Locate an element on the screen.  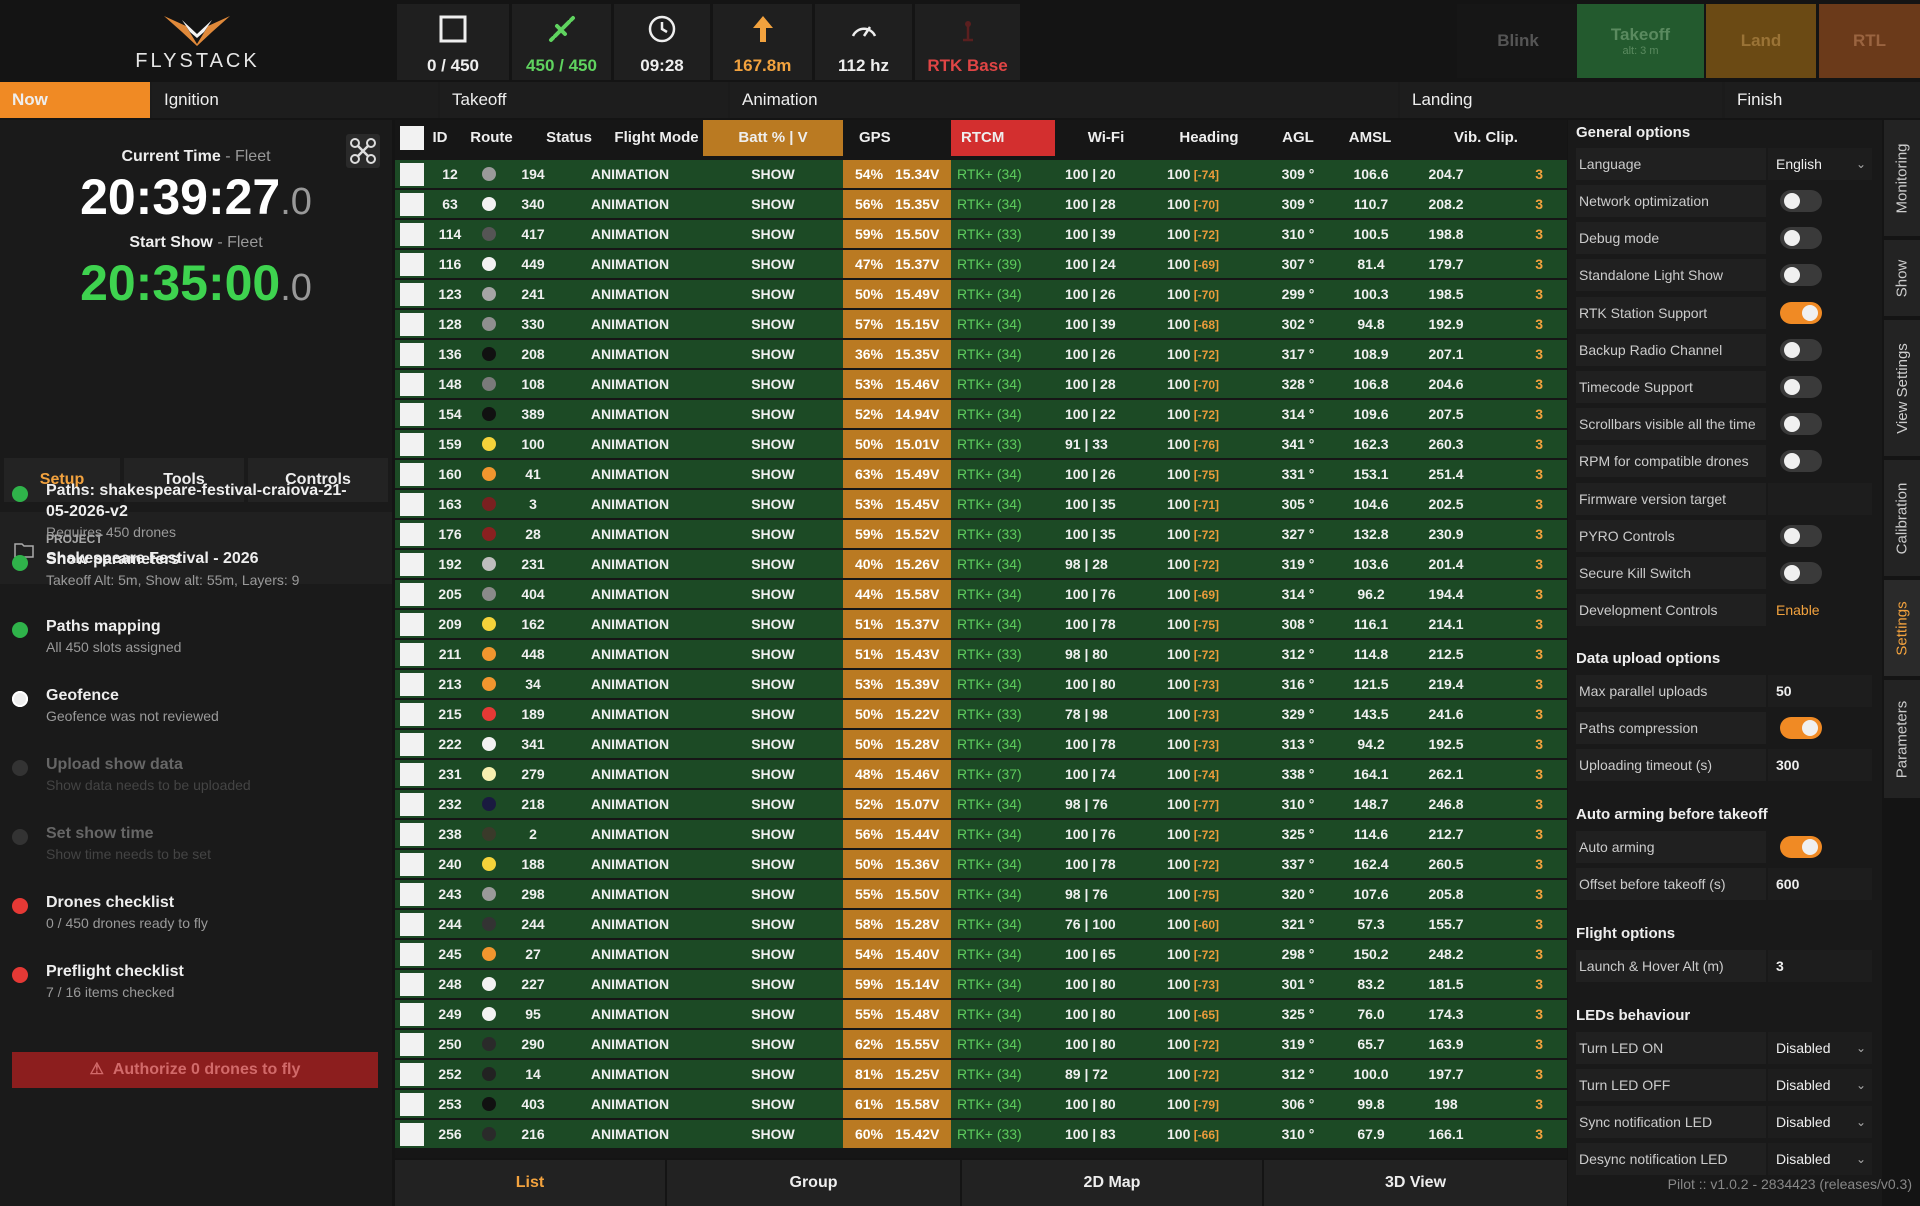
phase-finish: Finish is located at coordinates (1822, 100).